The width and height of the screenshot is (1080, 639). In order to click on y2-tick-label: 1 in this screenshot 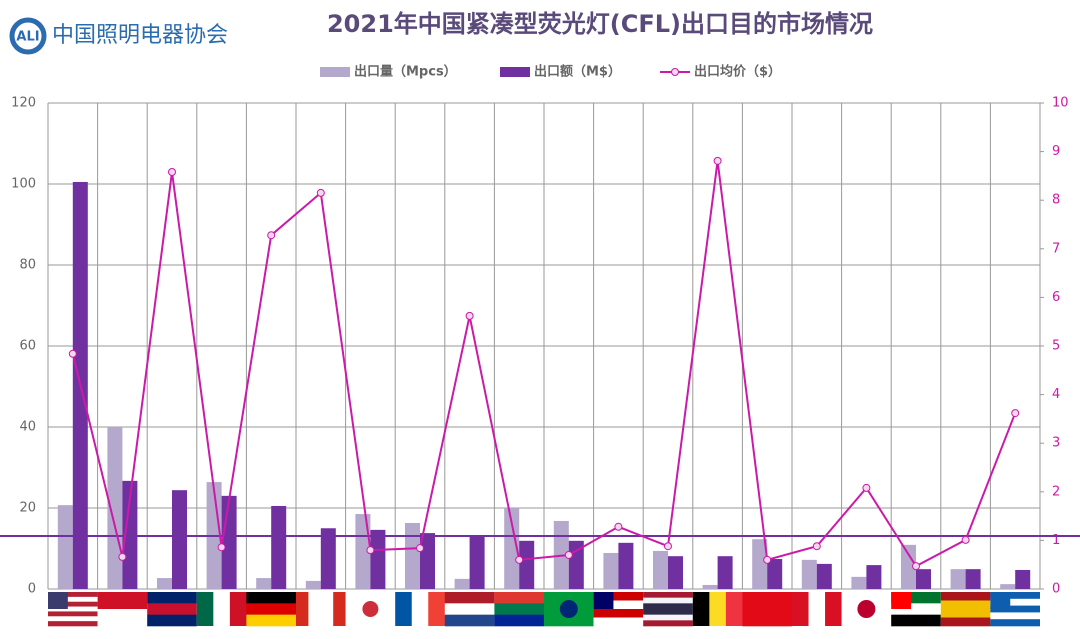, I will do `click(1056, 540)`.